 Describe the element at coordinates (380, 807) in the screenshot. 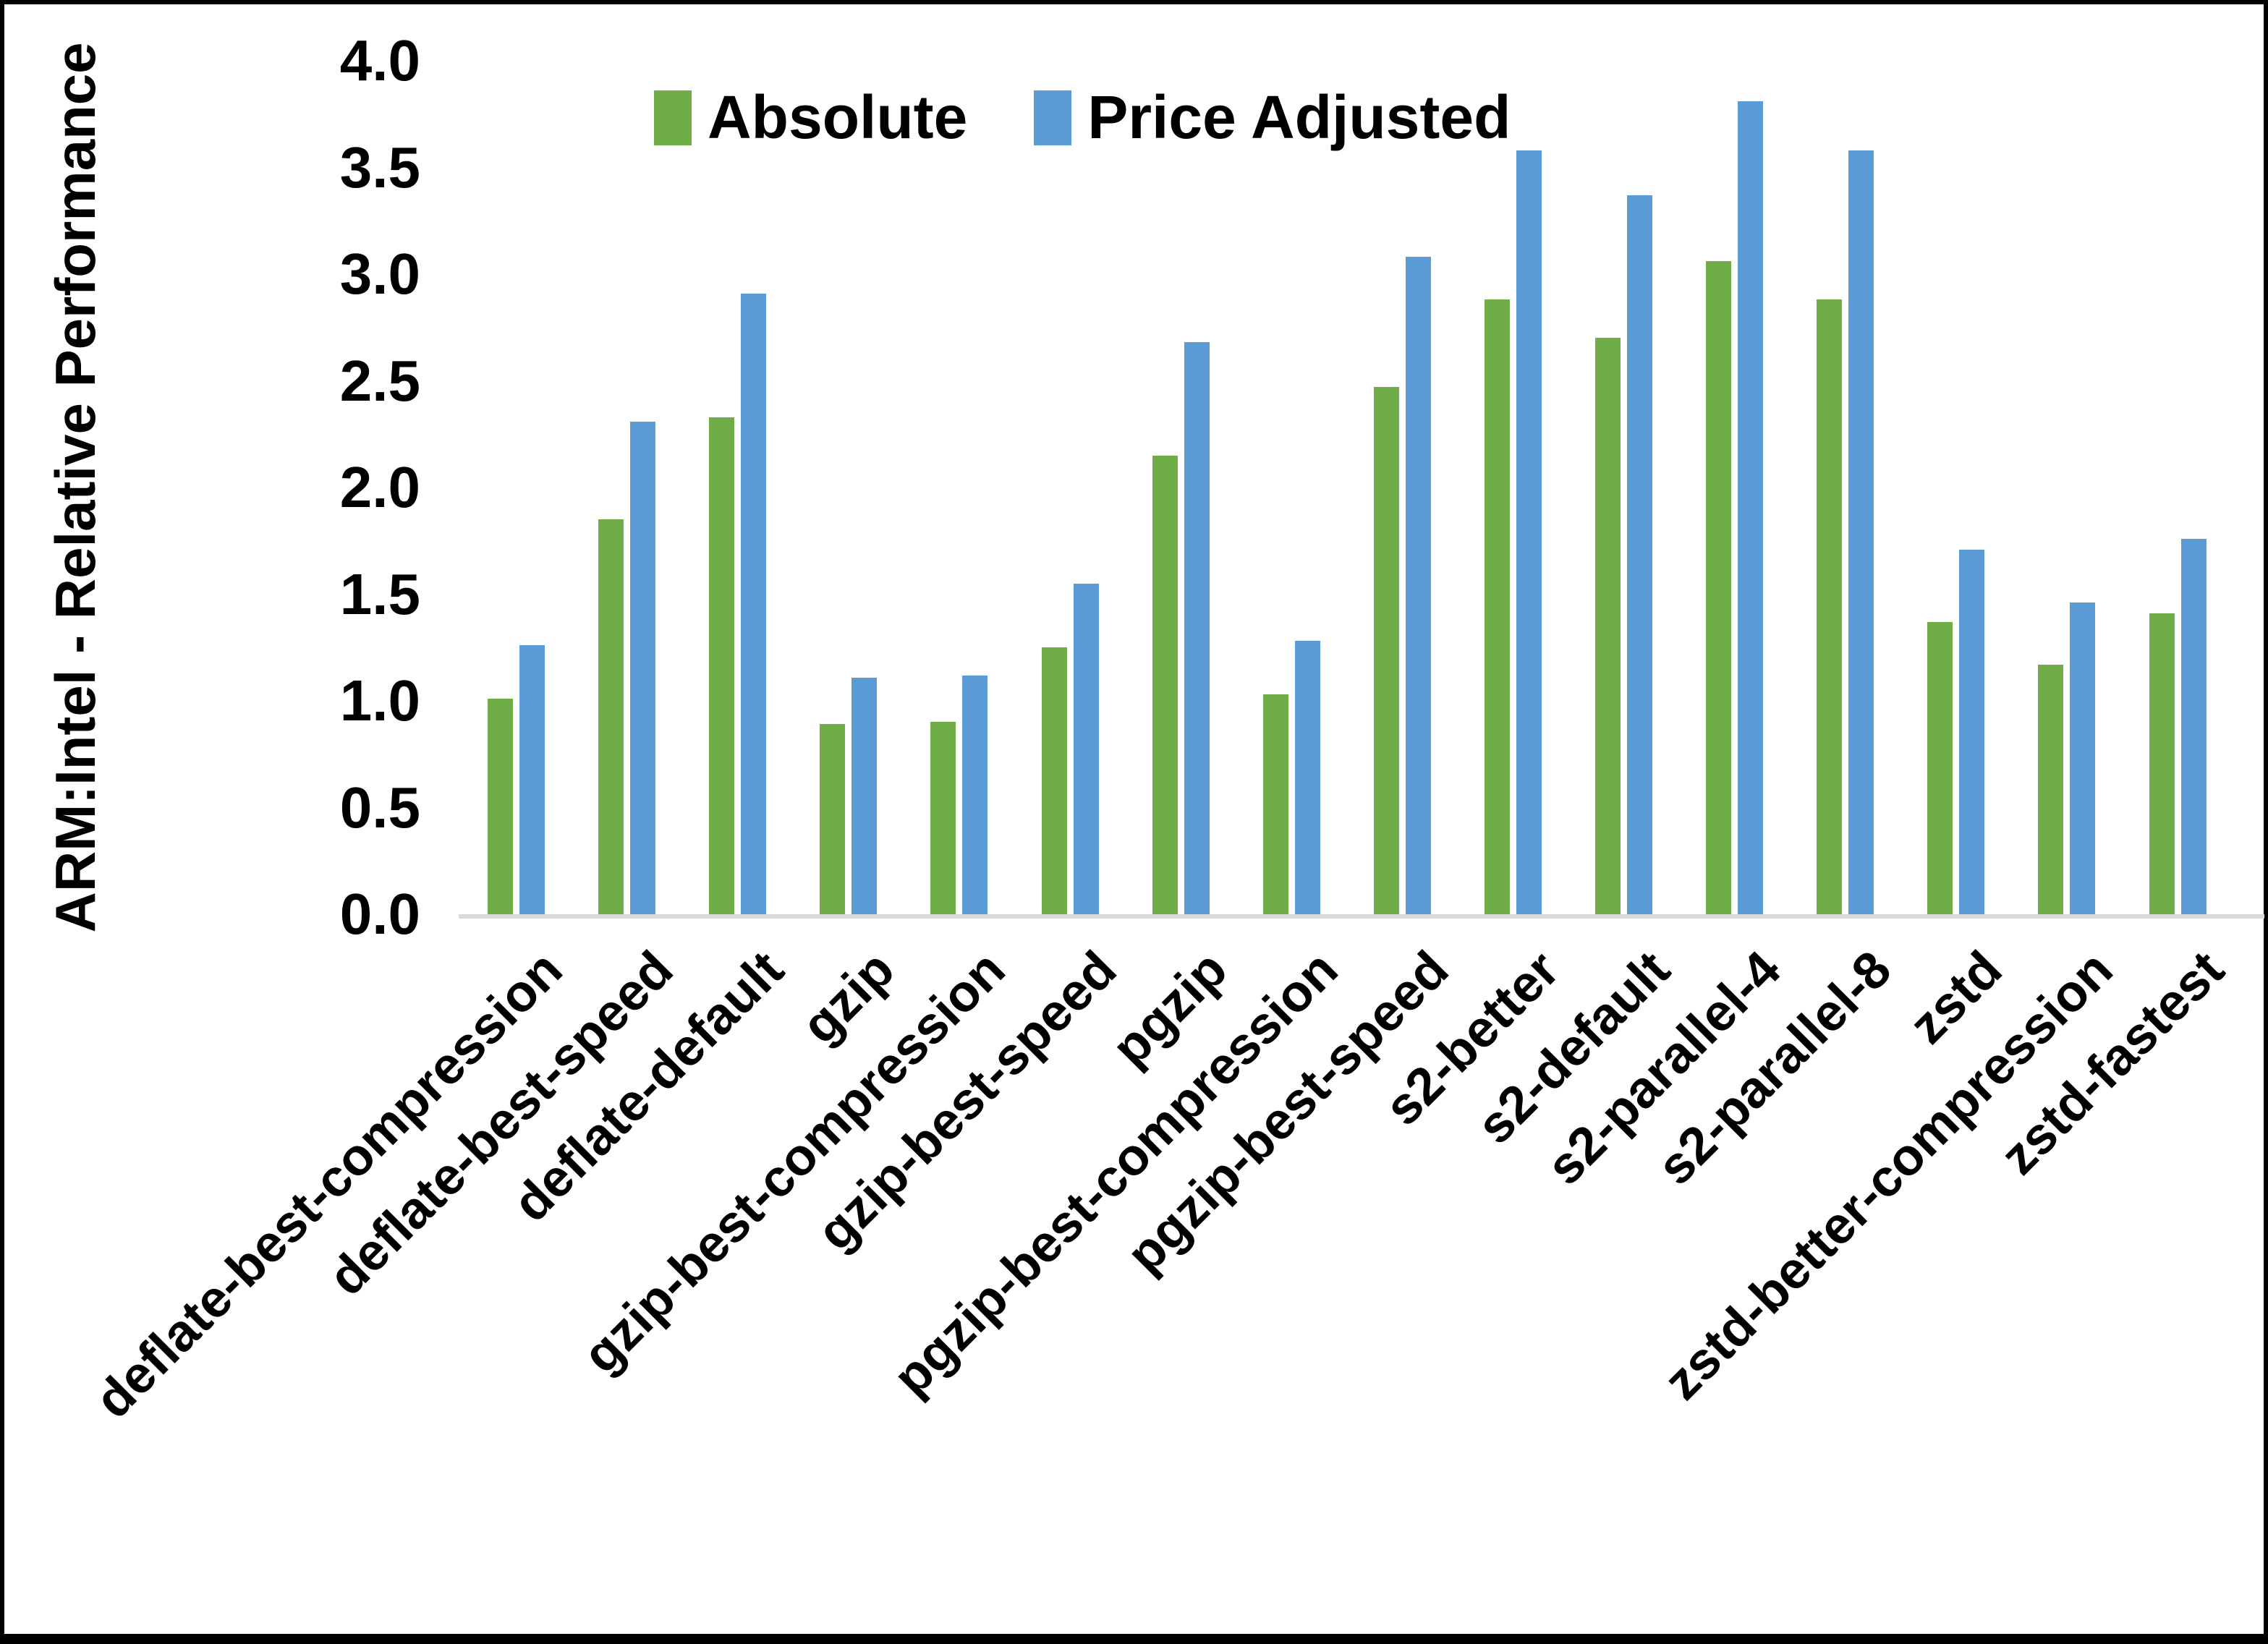

I see `y-axis-tick-label: 0.5` at that location.